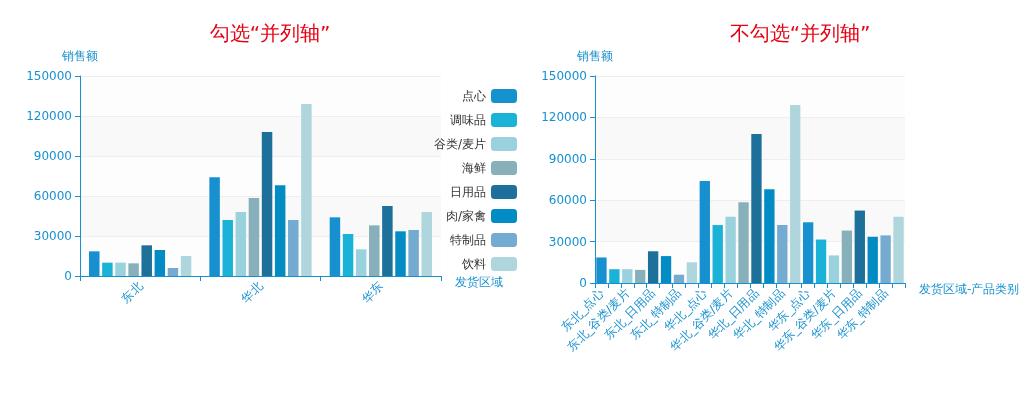  Describe the element at coordinates (473, 264) in the screenshot. I see `legend-label: 饮料` at that location.